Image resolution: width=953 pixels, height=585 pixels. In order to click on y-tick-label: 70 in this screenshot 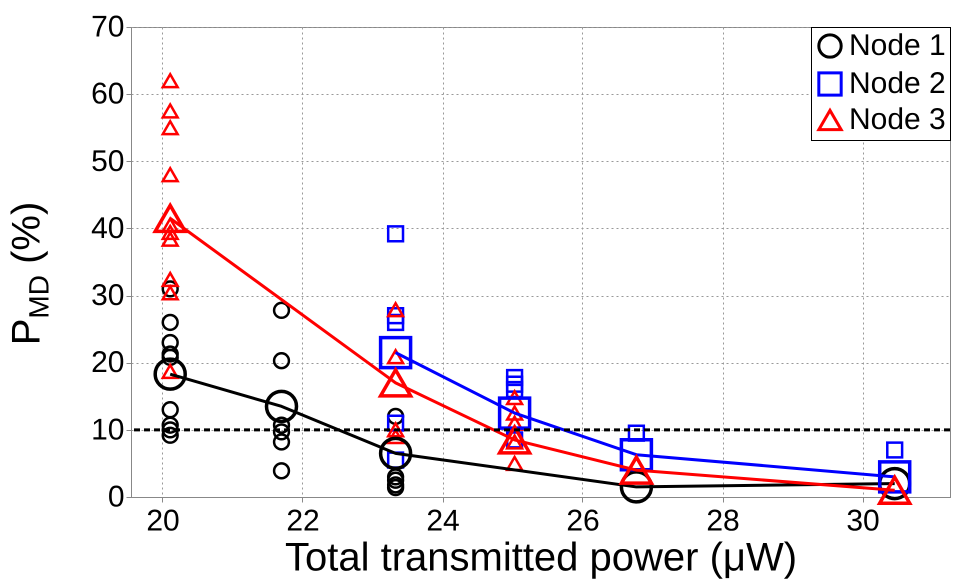, I will do `click(107, 27)`.